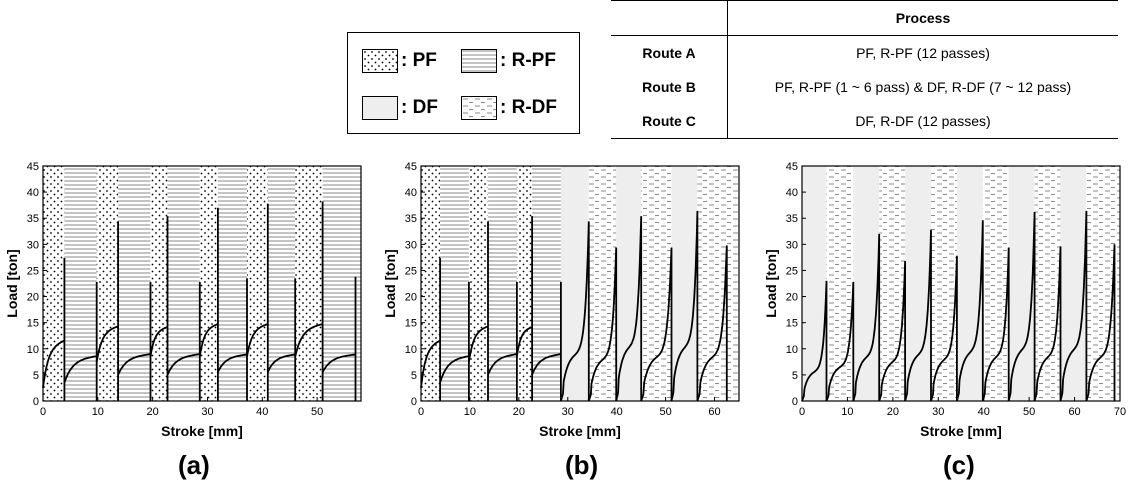 This screenshot has width=1135, height=485. What do you see at coordinates (1074, 412) in the screenshot?
I see `x-tick-label: 60` at bounding box center [1074, 412].